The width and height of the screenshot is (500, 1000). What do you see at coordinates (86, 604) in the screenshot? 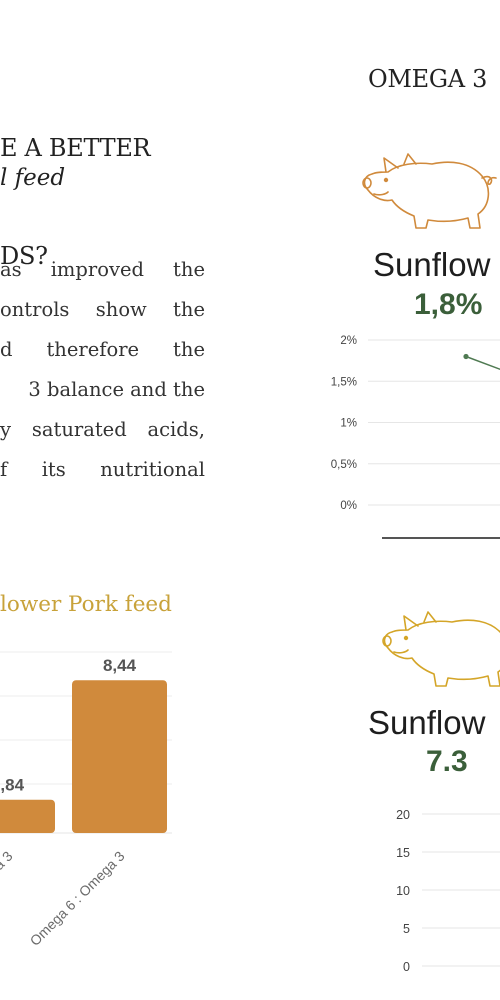
I see `bar-chart-title: lower Pork feed` at bounding box center [86, 604].